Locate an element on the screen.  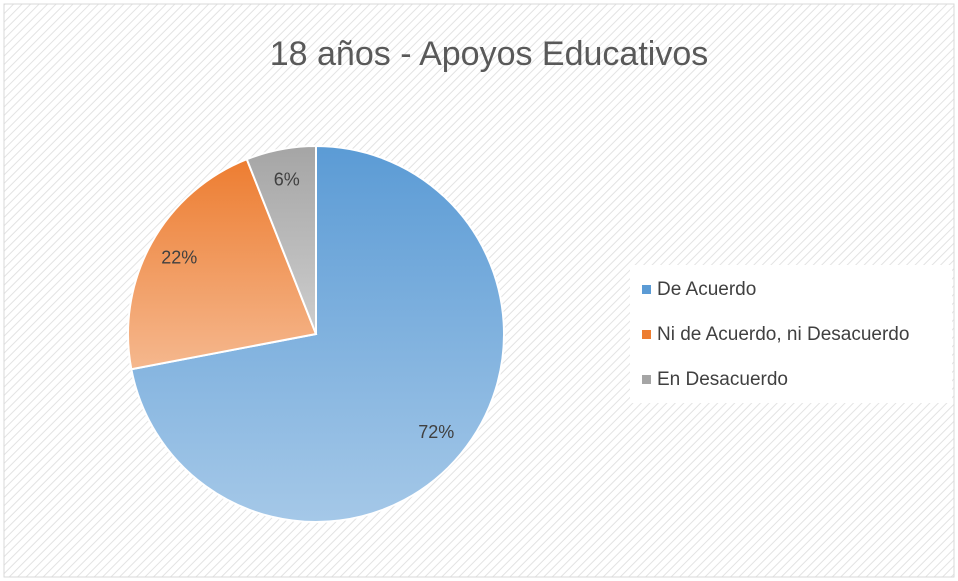
legend-background is located at coordinates (791, 334).